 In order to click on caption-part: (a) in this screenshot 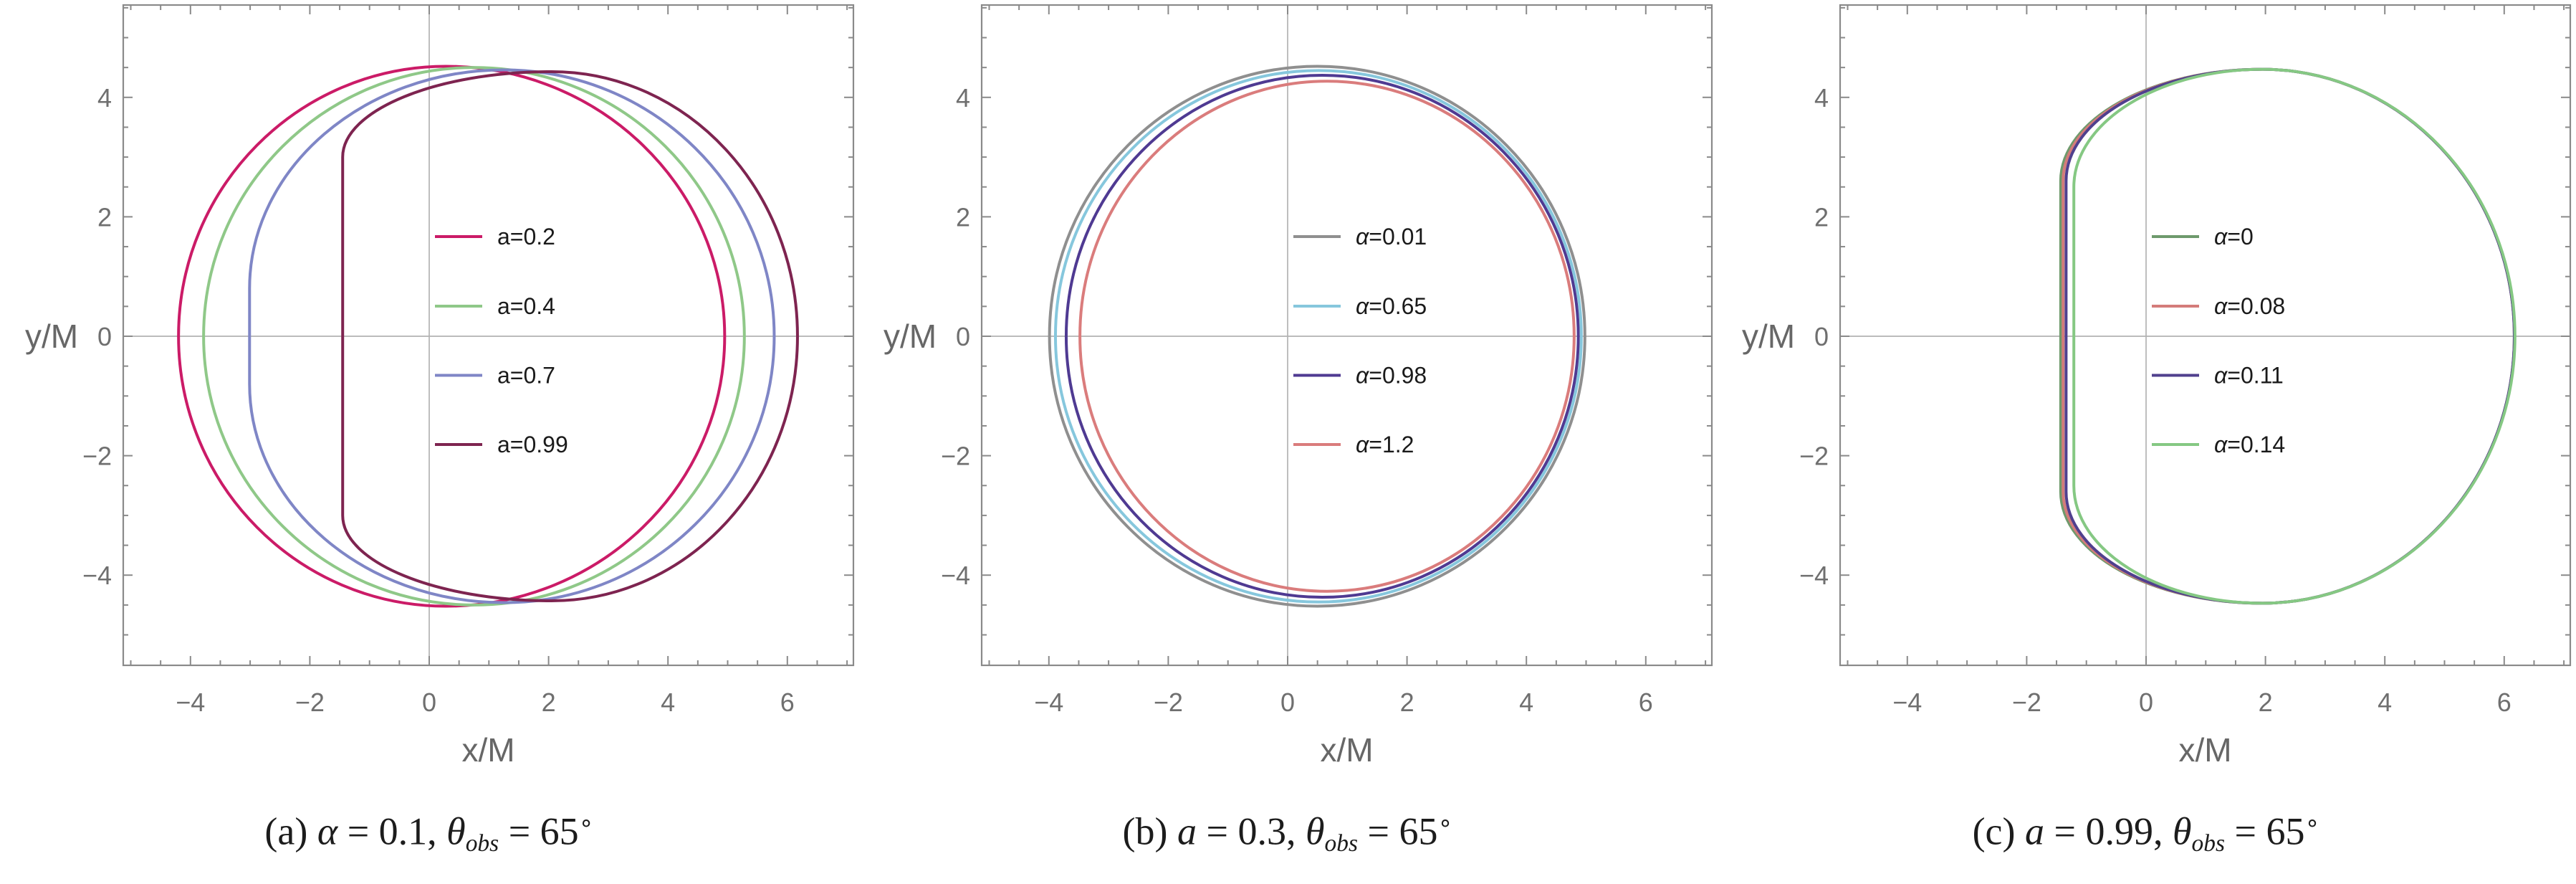, I will do `click(290, 831)`.